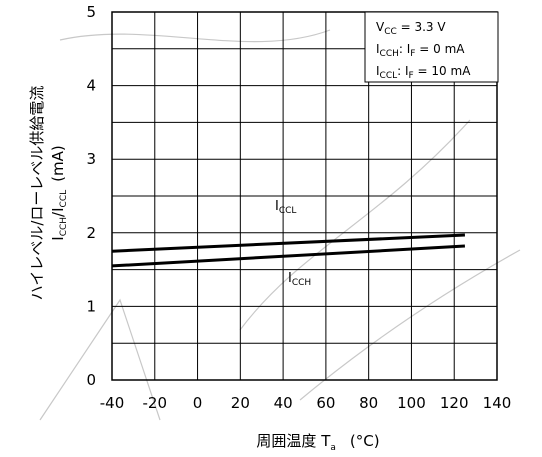 This screenshot has height=457, width=542. I want to click on x-tick-label: -40, so click(112, 403).